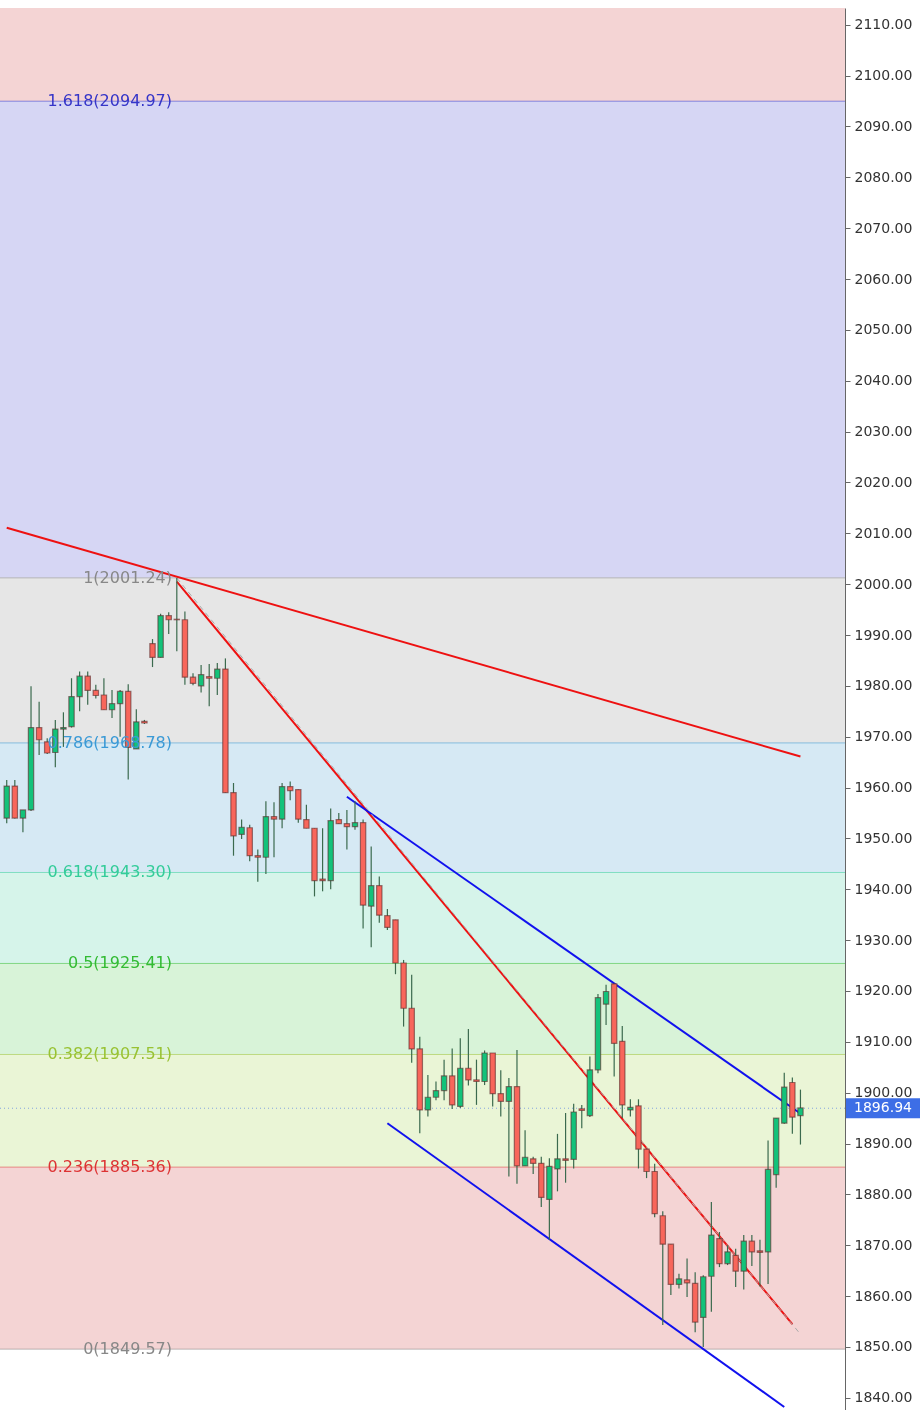 This screenshot has height=1410, width=923. I want to click on y-tick-label: 1920.00, so click(883, 990).